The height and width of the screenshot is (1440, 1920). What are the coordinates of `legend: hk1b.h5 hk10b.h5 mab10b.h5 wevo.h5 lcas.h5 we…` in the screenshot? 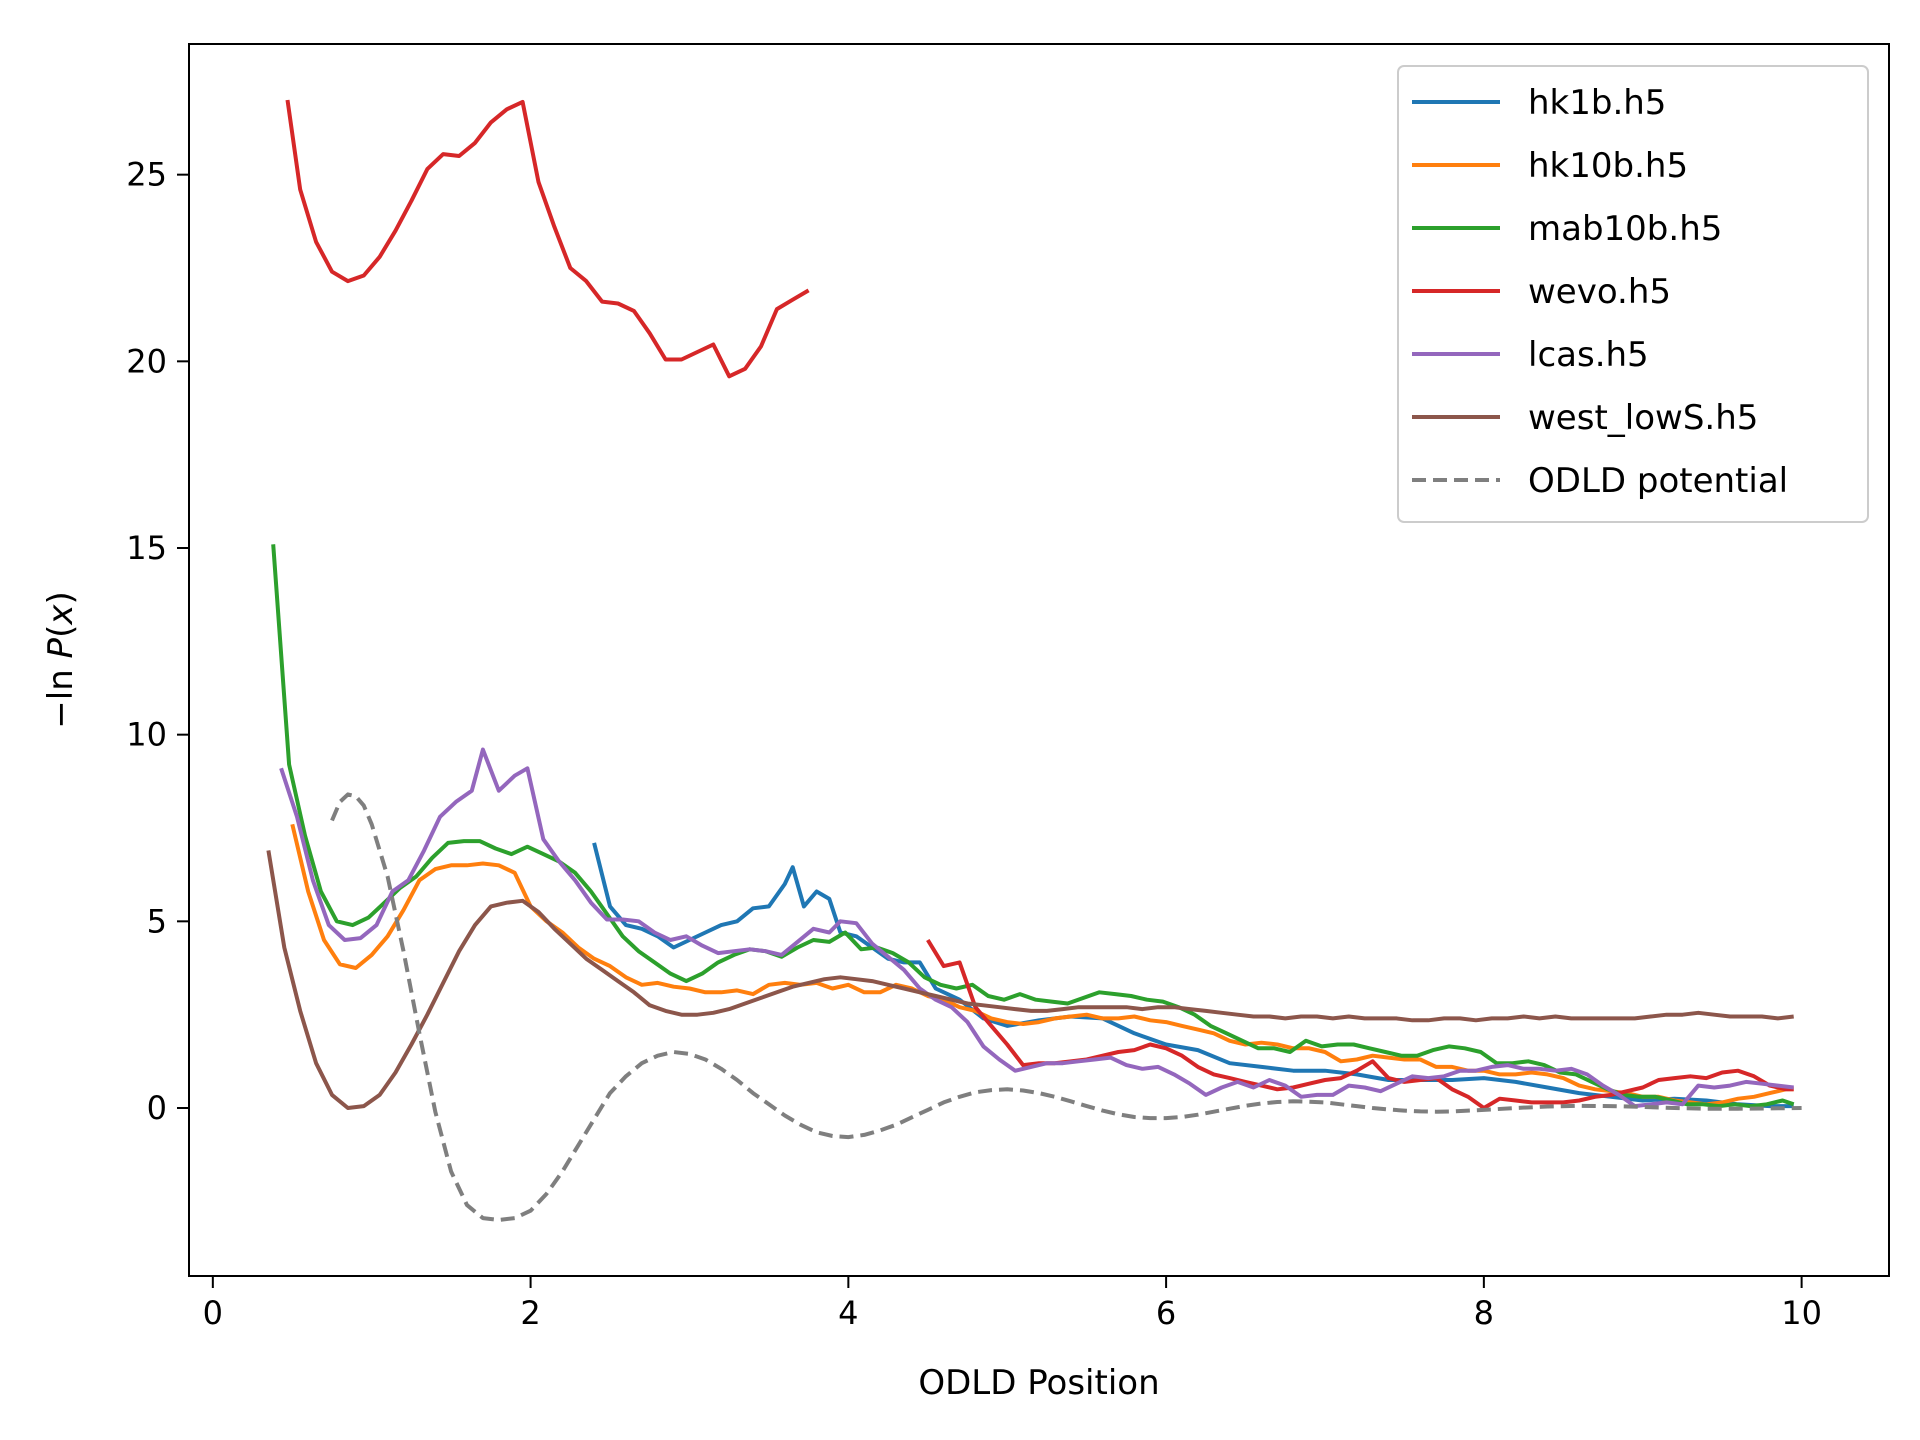 It's located at (1633, 294).